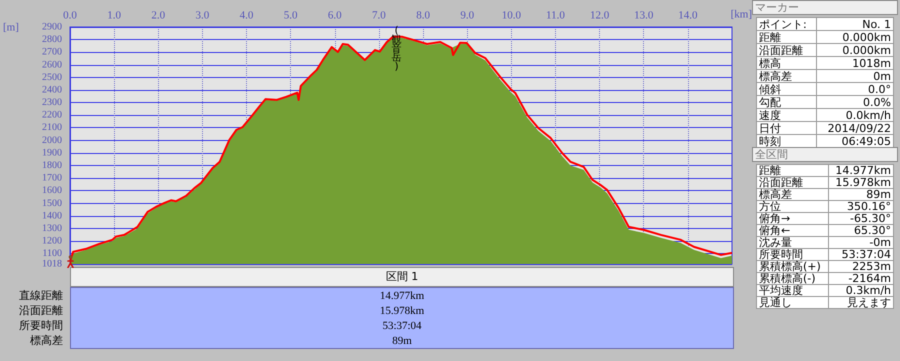 This screenshot has width=900, height=361. Describe the element at coordinates (792, 218) in the screenshot. I see `text: 俯角→` at that location.